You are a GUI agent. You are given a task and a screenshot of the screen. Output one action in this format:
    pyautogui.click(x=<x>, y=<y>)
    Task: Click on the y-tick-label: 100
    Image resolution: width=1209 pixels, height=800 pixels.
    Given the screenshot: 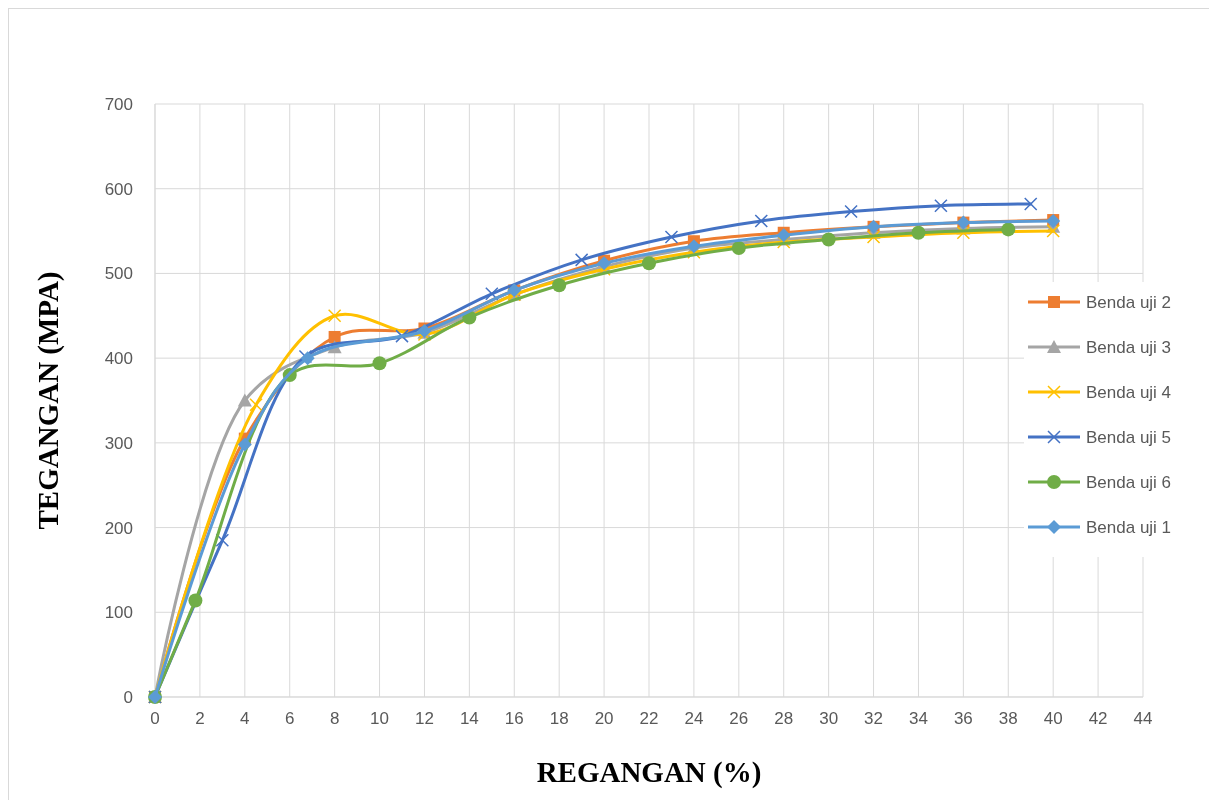 What is the action you would take?
    pyautogui.click(x=118, y=613)
    